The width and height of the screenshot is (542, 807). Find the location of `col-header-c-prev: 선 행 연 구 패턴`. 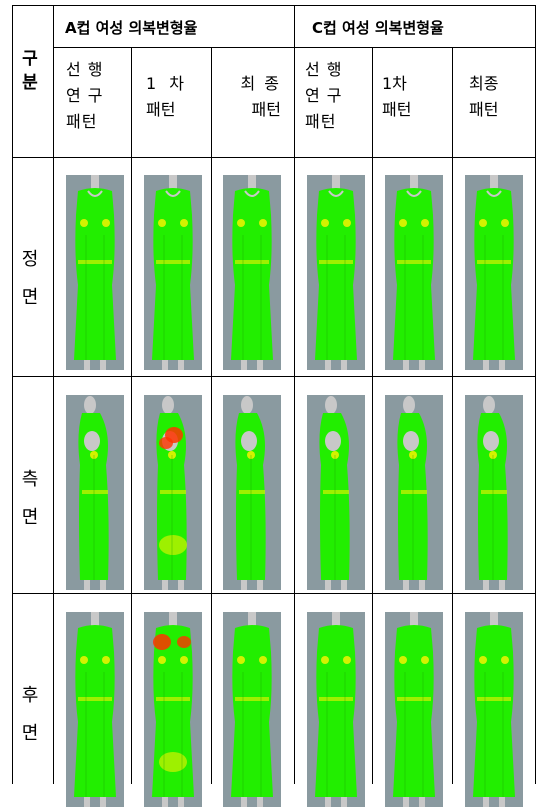

col-header-c-prev: 선 행 연 구 패턴 is located at coordinates (324, 96).